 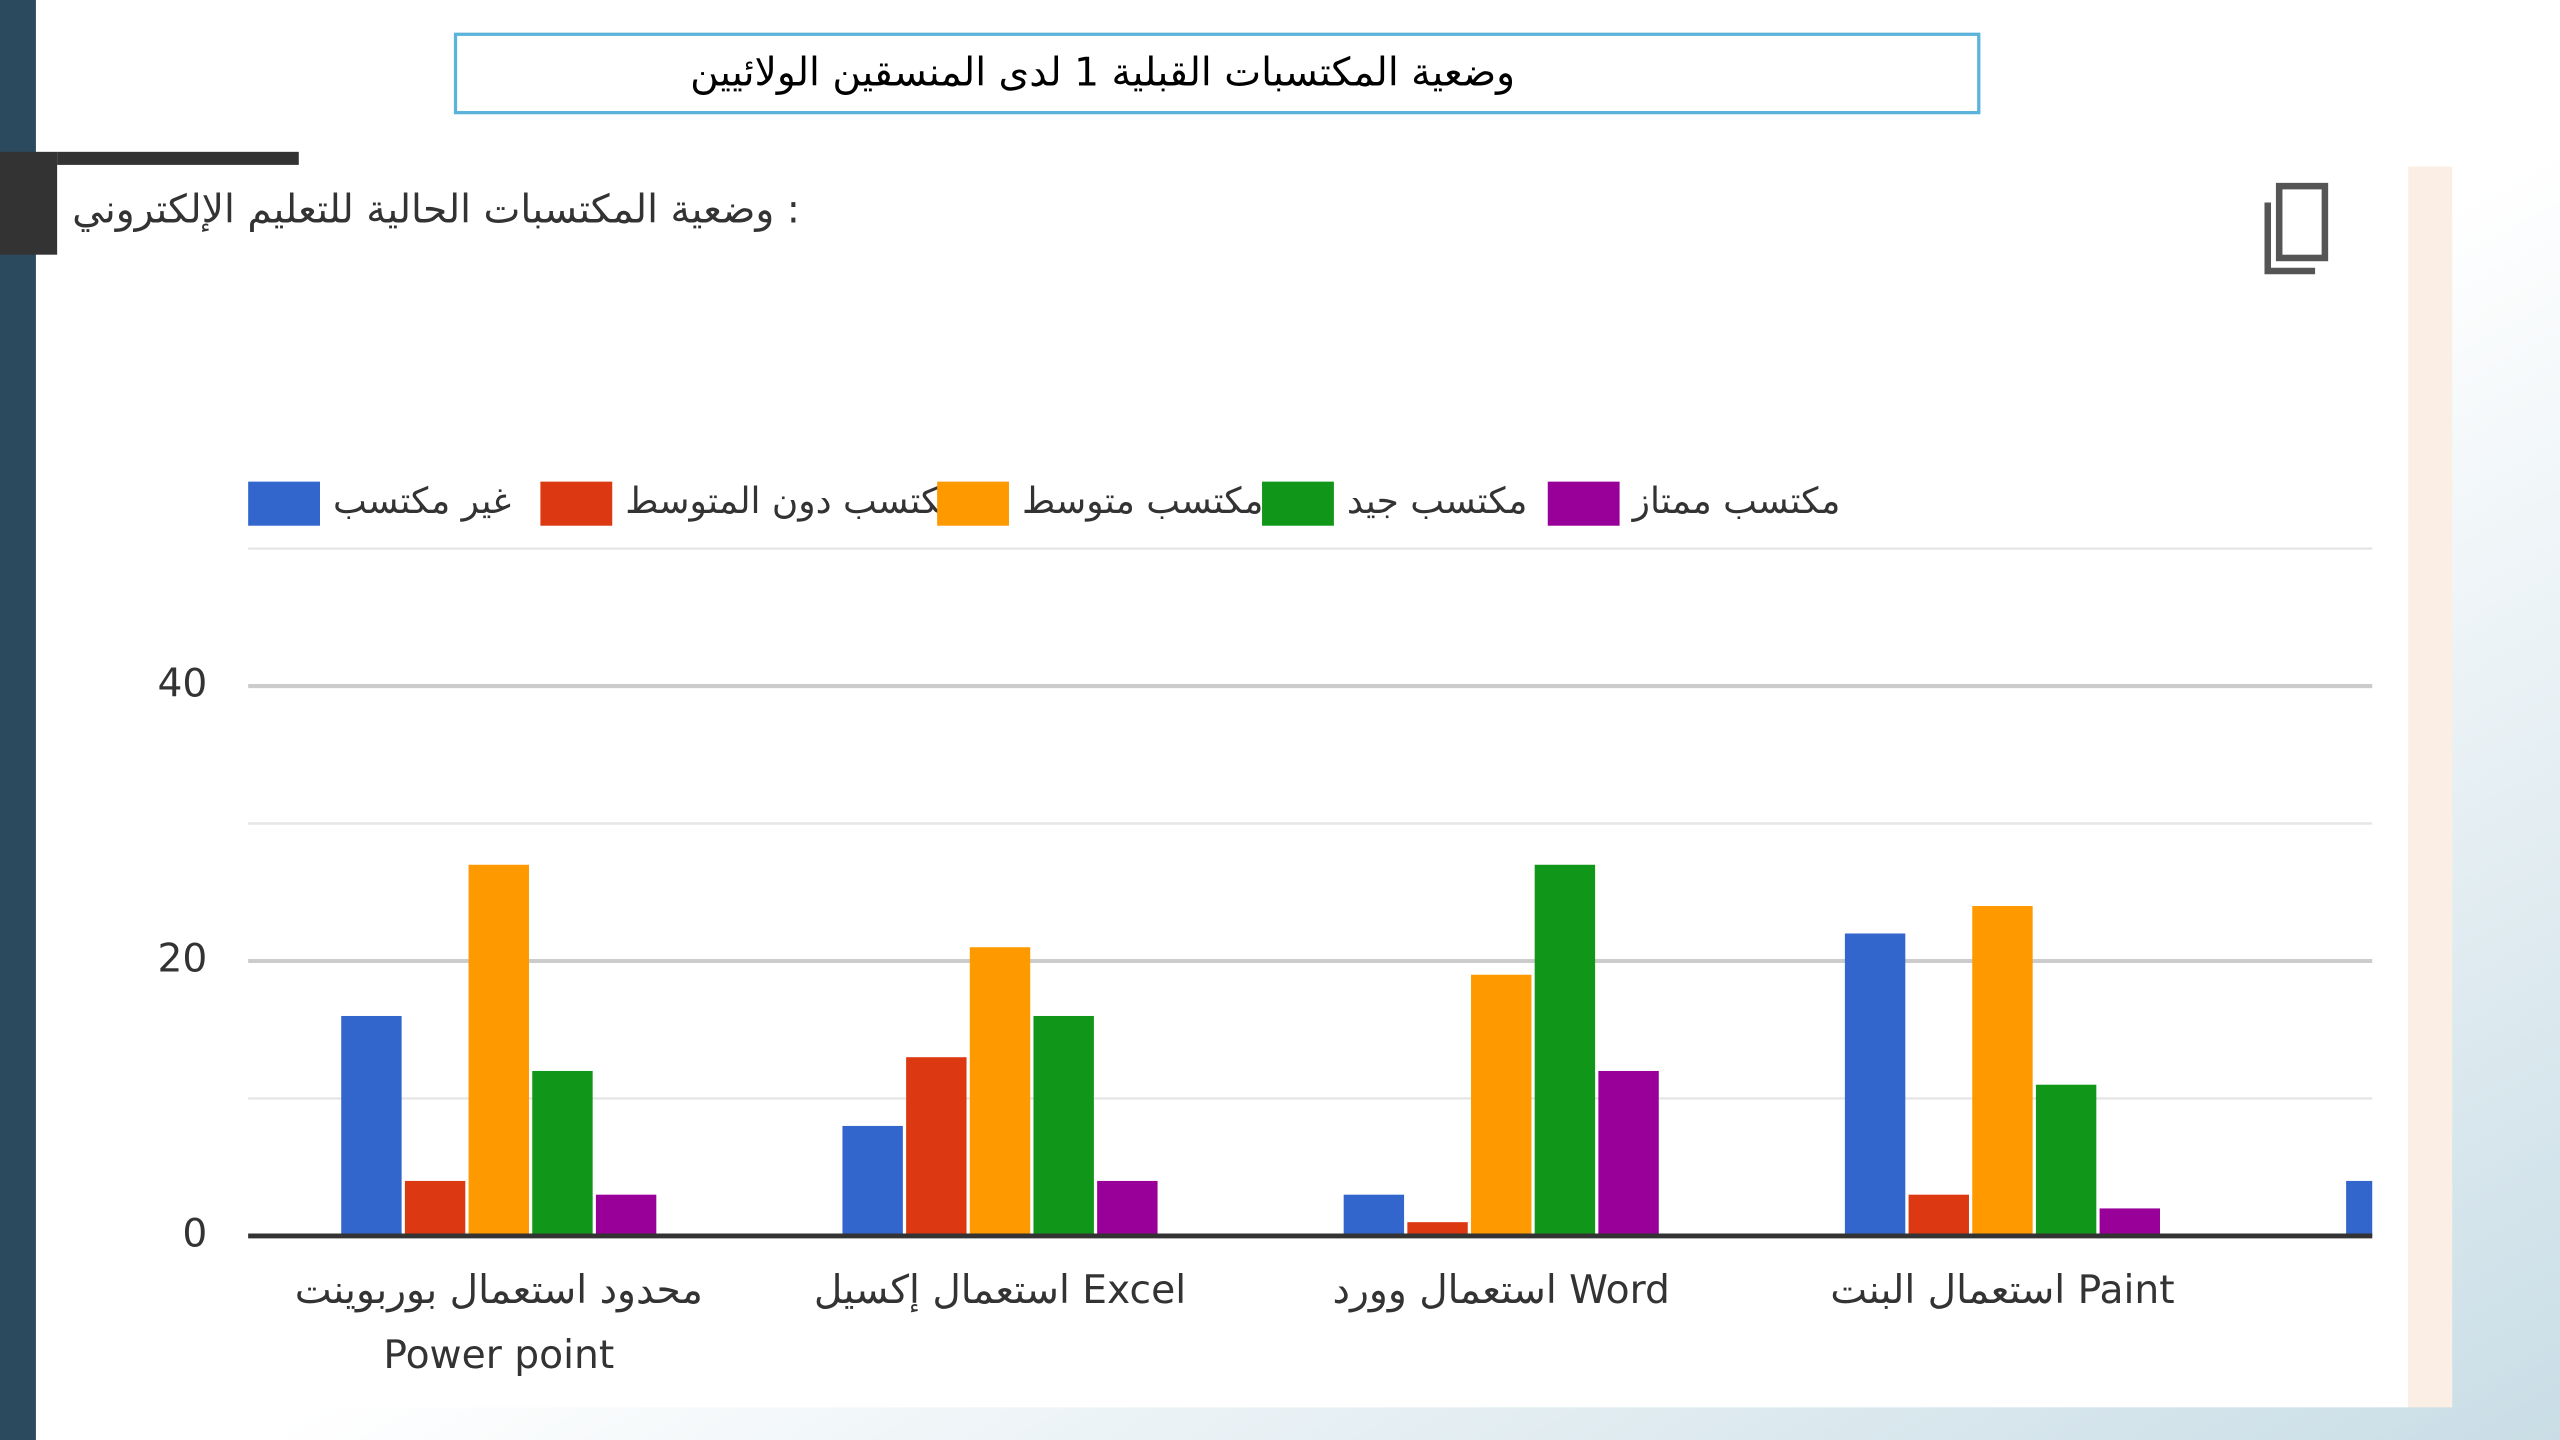 I want to click on x-tick-label: استعمال إكسيل Excel, so click(x=1000, y=1289).